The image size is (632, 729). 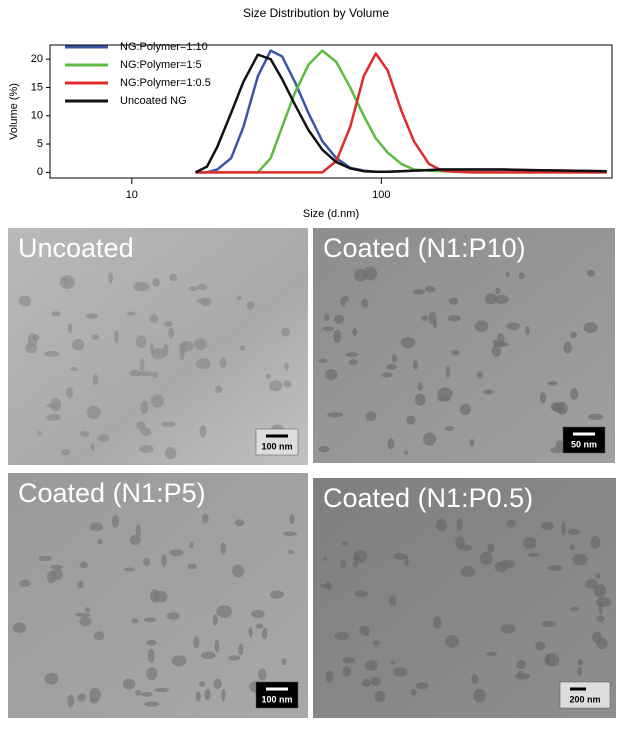 What do you see at coordinates (276, 699) in the screenshot?
I see `scale-bar-label: 100 nm` at bounding box center [276, 699].